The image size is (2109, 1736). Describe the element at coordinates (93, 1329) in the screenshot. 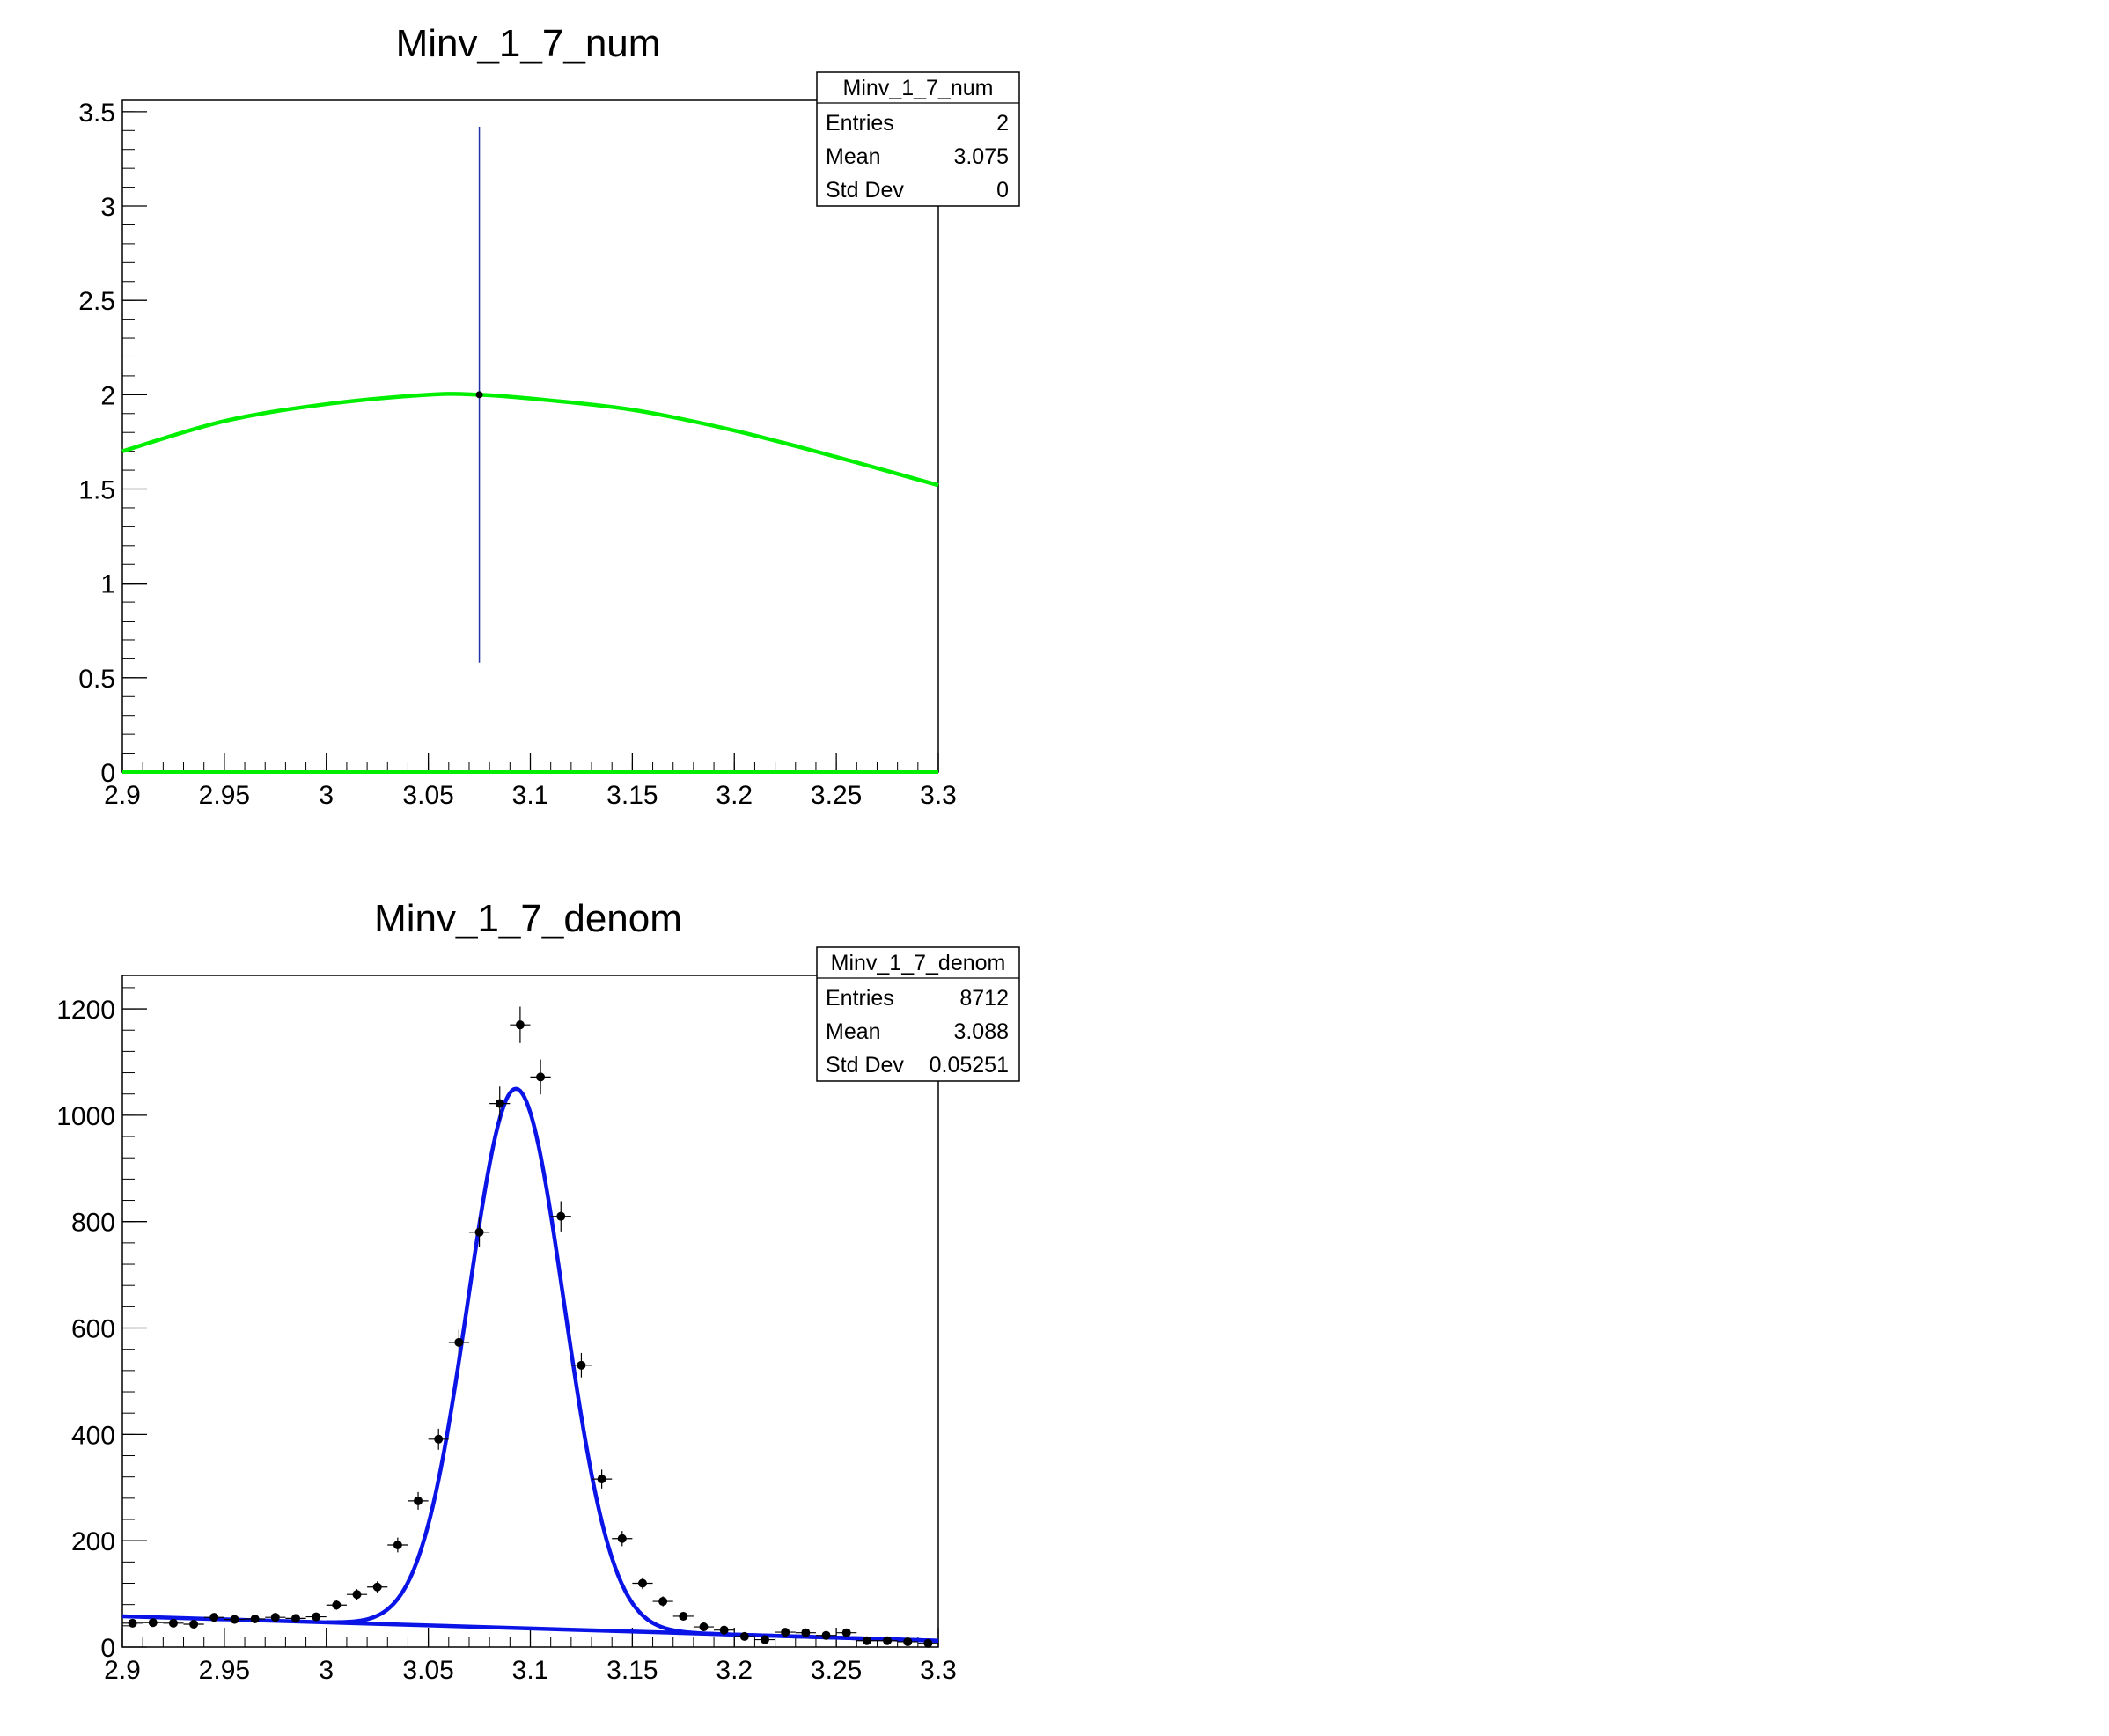

I see `y-tick-label: 600` at that location.